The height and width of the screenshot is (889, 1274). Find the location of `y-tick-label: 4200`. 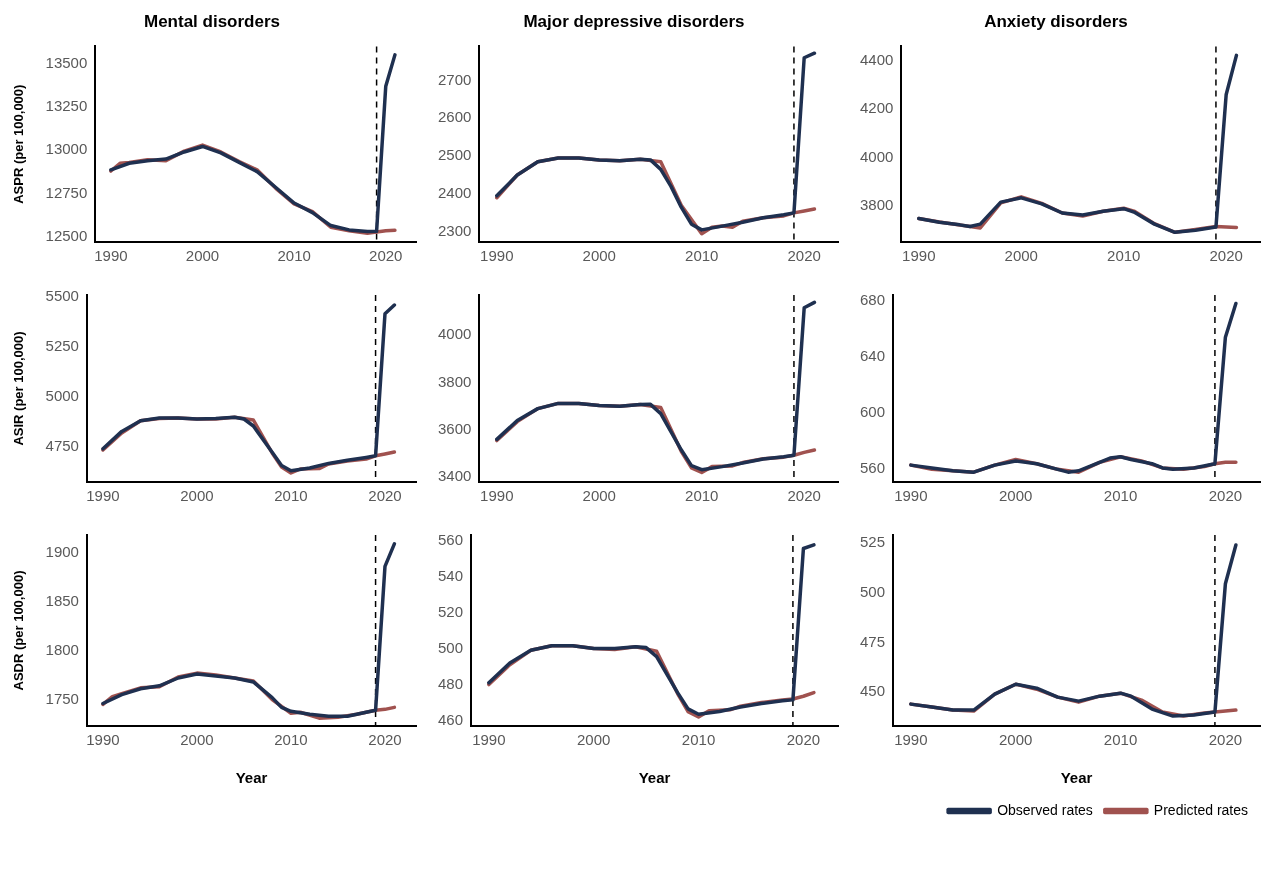

y-tick-label: 4200 is located at coordinates (876, 108).